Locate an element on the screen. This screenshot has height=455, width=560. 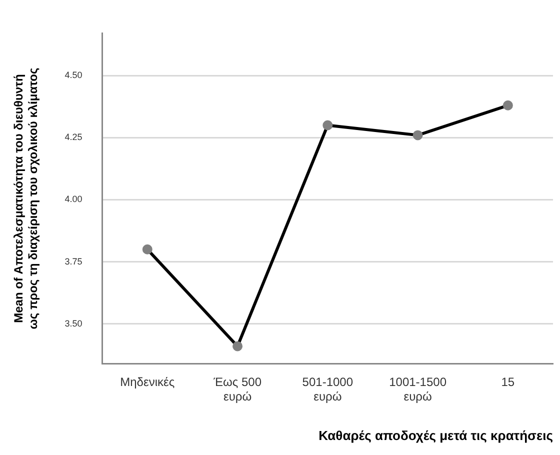
y-tick-label: 4.00 is located at coordinates (73, 199).